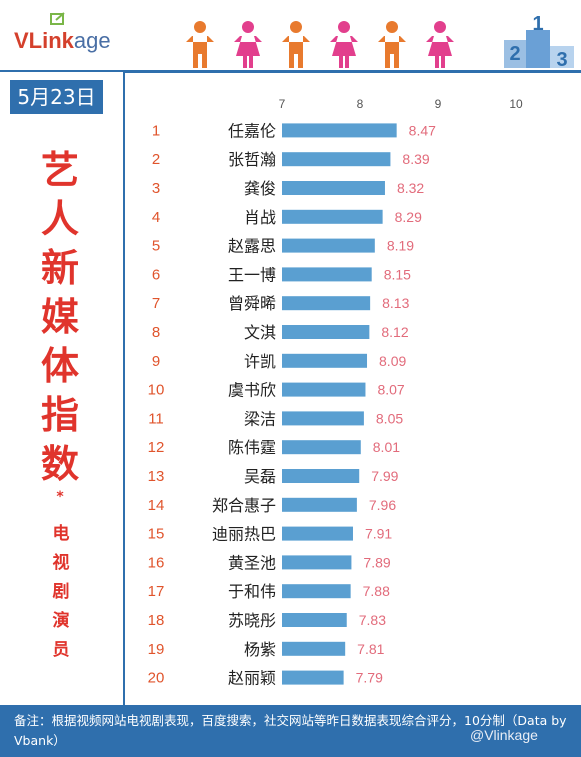  Describe the element at coordinates (244, 534) in the screenshot. I see `artist-name: 迪丽热巴` at that location.